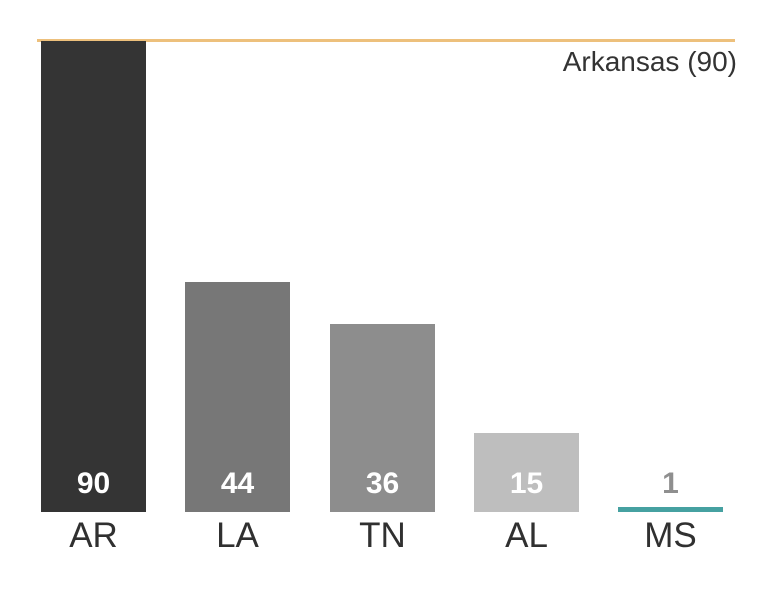 Image resolution: width=768 pixels, height=589 pixels. I want to click on x-axis-label-AR: AR, so click(93, 535).